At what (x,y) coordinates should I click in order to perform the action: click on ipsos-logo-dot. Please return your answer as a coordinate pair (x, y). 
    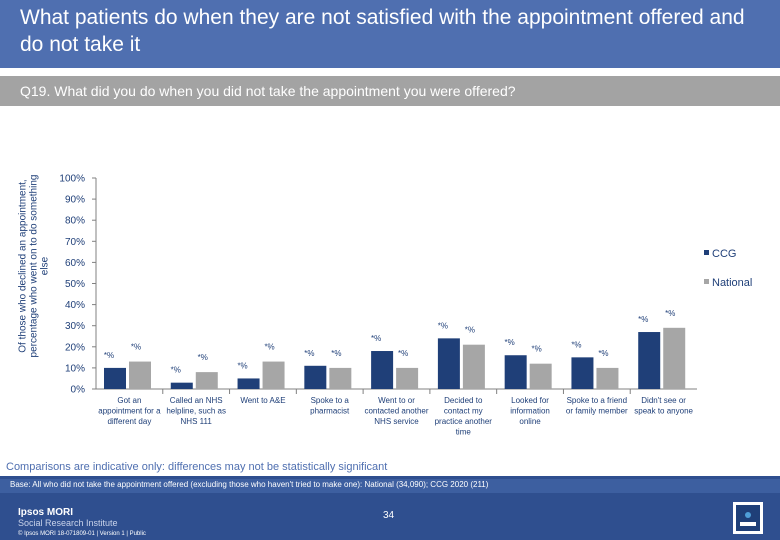
    Looking at the image, I should click on (748, 515).